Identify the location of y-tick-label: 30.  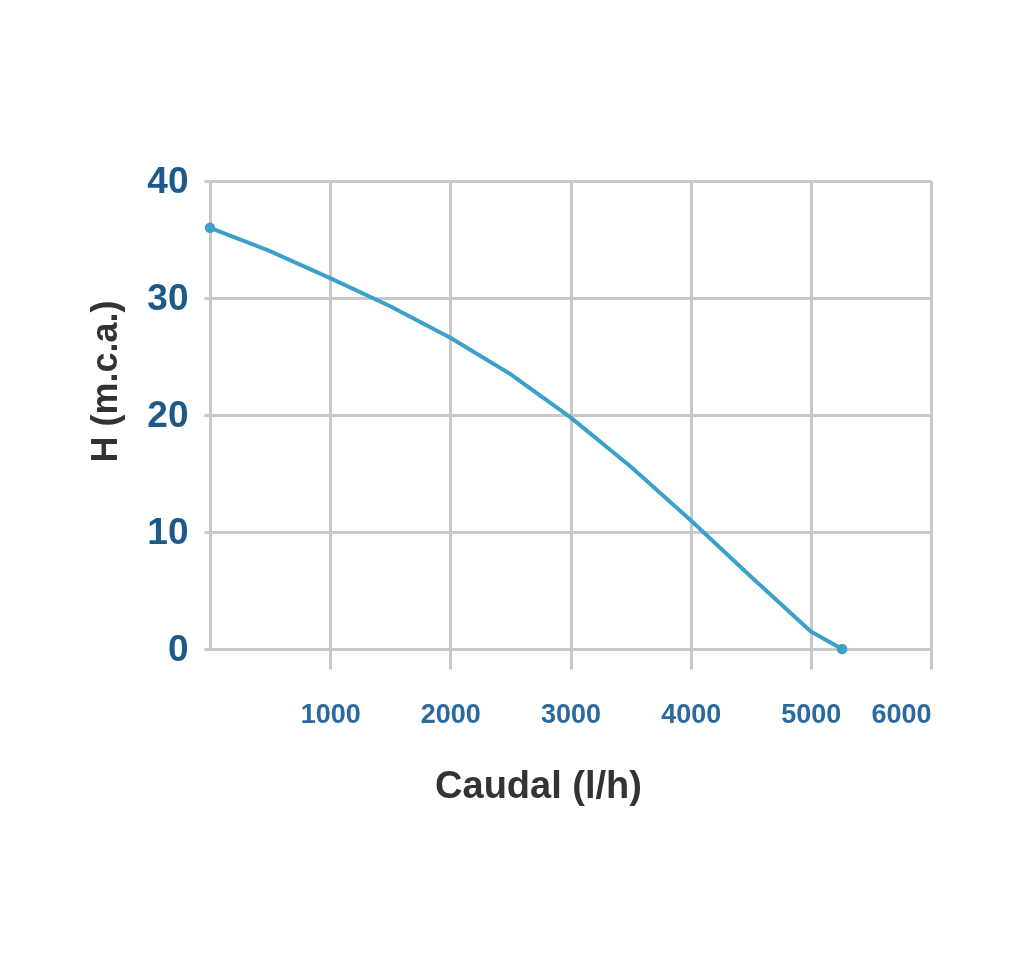
(168, 297).